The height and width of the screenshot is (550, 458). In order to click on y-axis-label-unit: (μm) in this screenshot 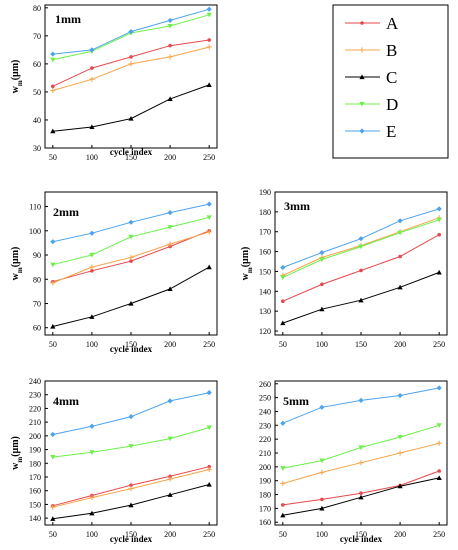, I will do `click(245, 257)`.